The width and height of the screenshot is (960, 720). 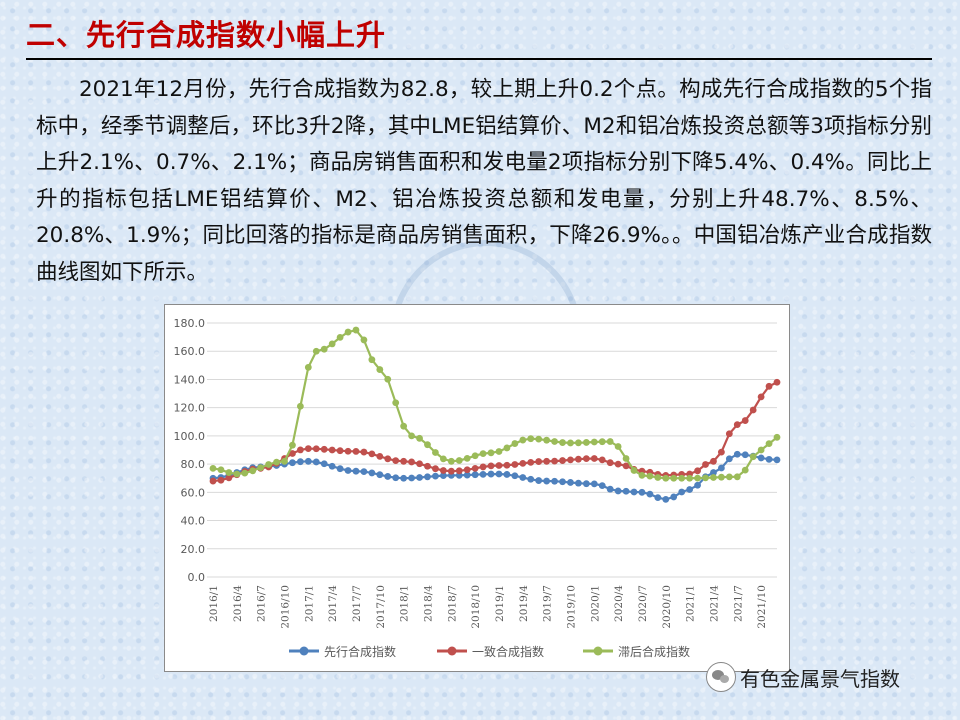 I want to click on x-tick-label: 2019/10, so click(x=571, y=607).